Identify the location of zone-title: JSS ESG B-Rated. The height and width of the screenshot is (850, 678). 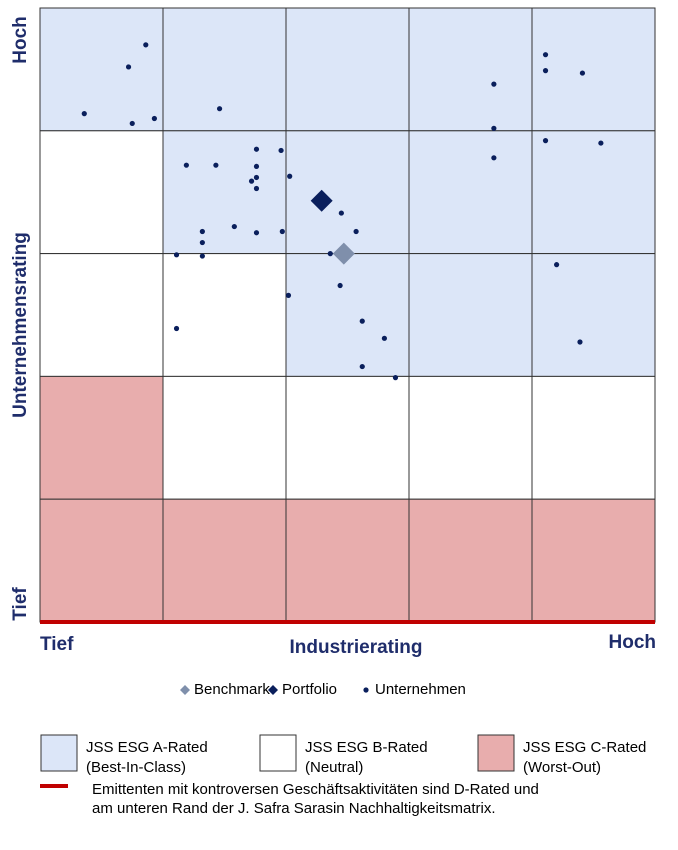
(366, 747).